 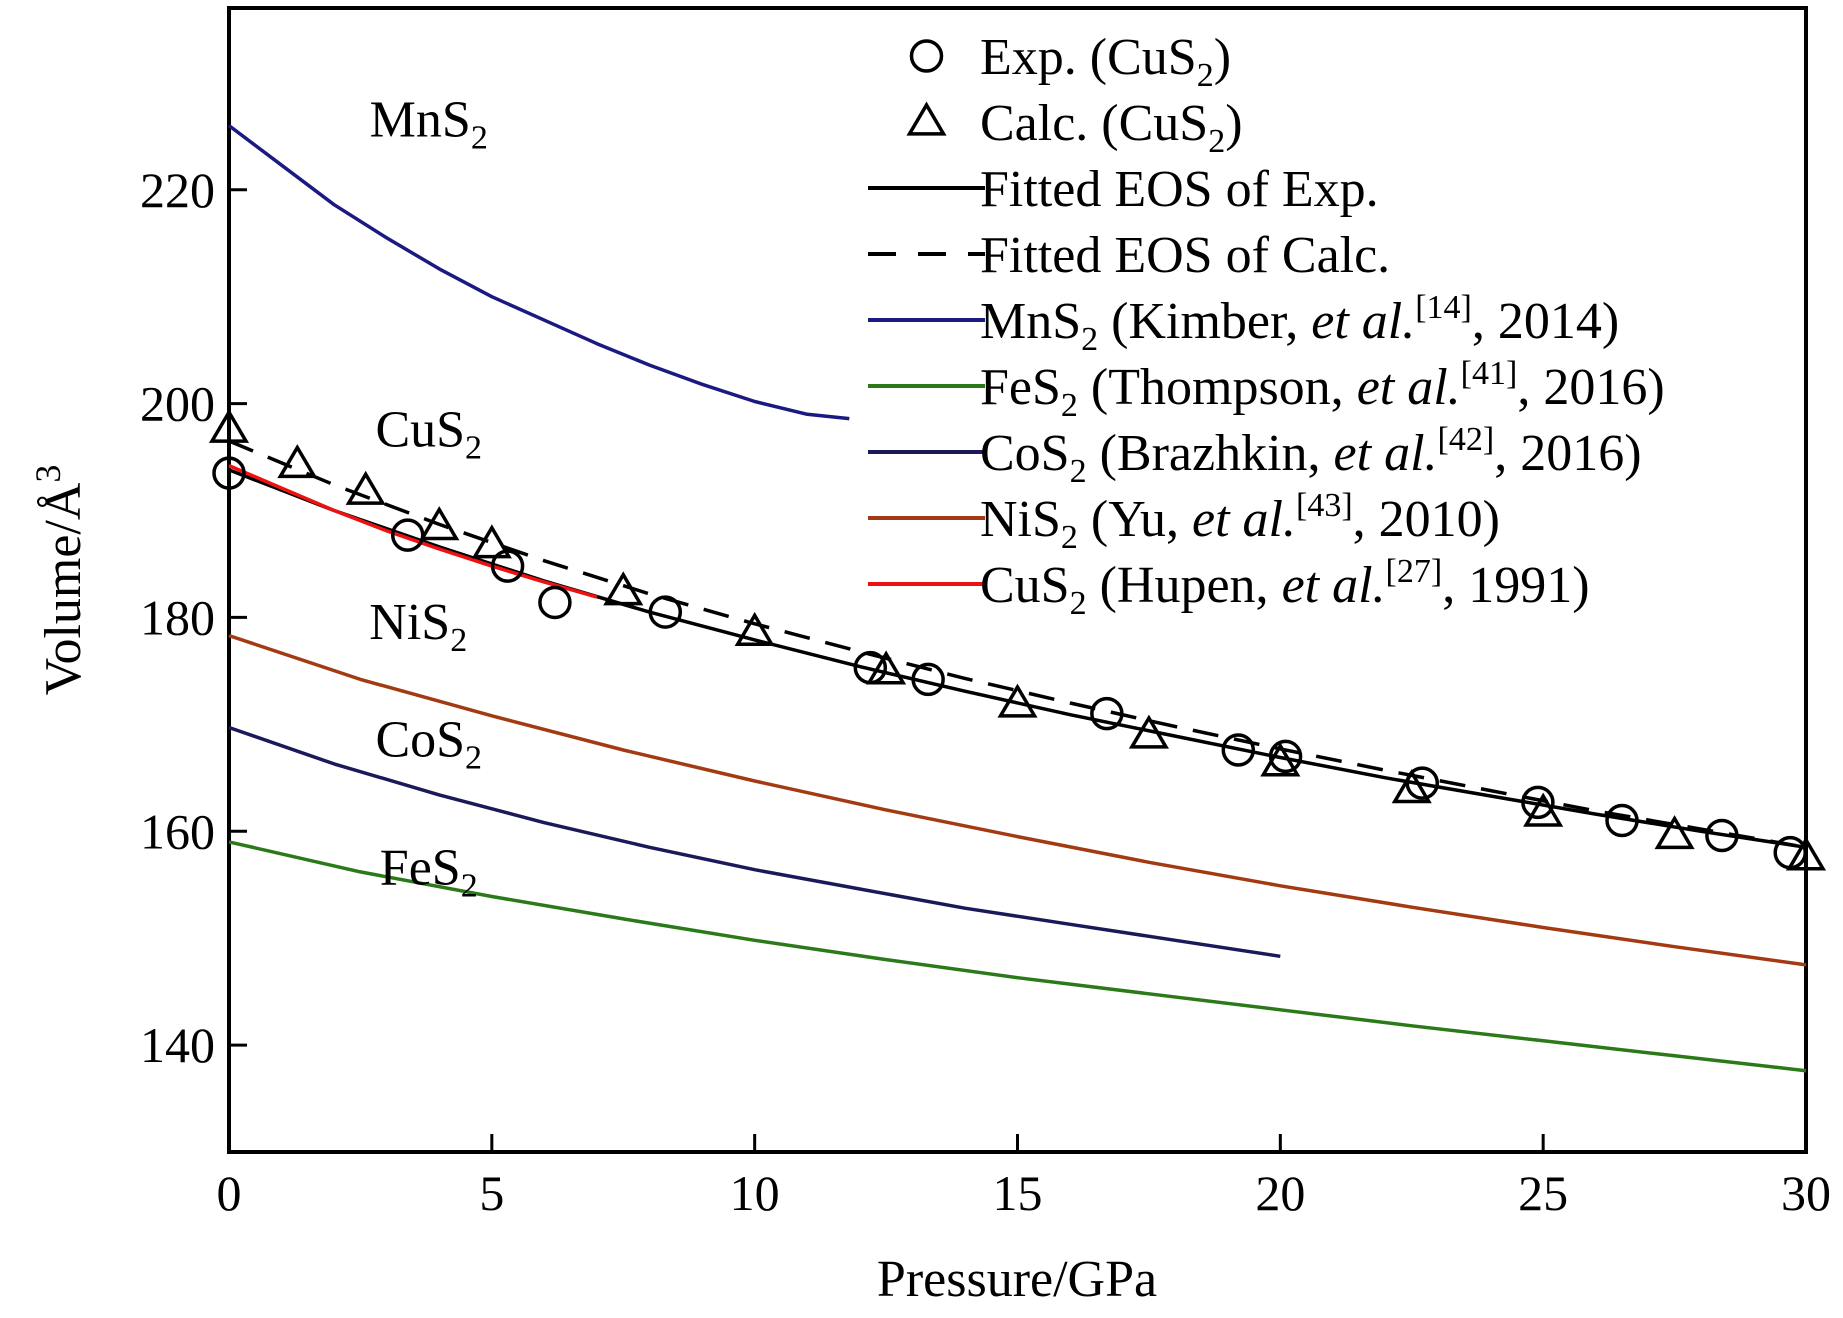 What do you see at coordinates (1280, 1193) in the screenshot?
I see `x-tick-label: 20` at bounding box center [1280, 1193].